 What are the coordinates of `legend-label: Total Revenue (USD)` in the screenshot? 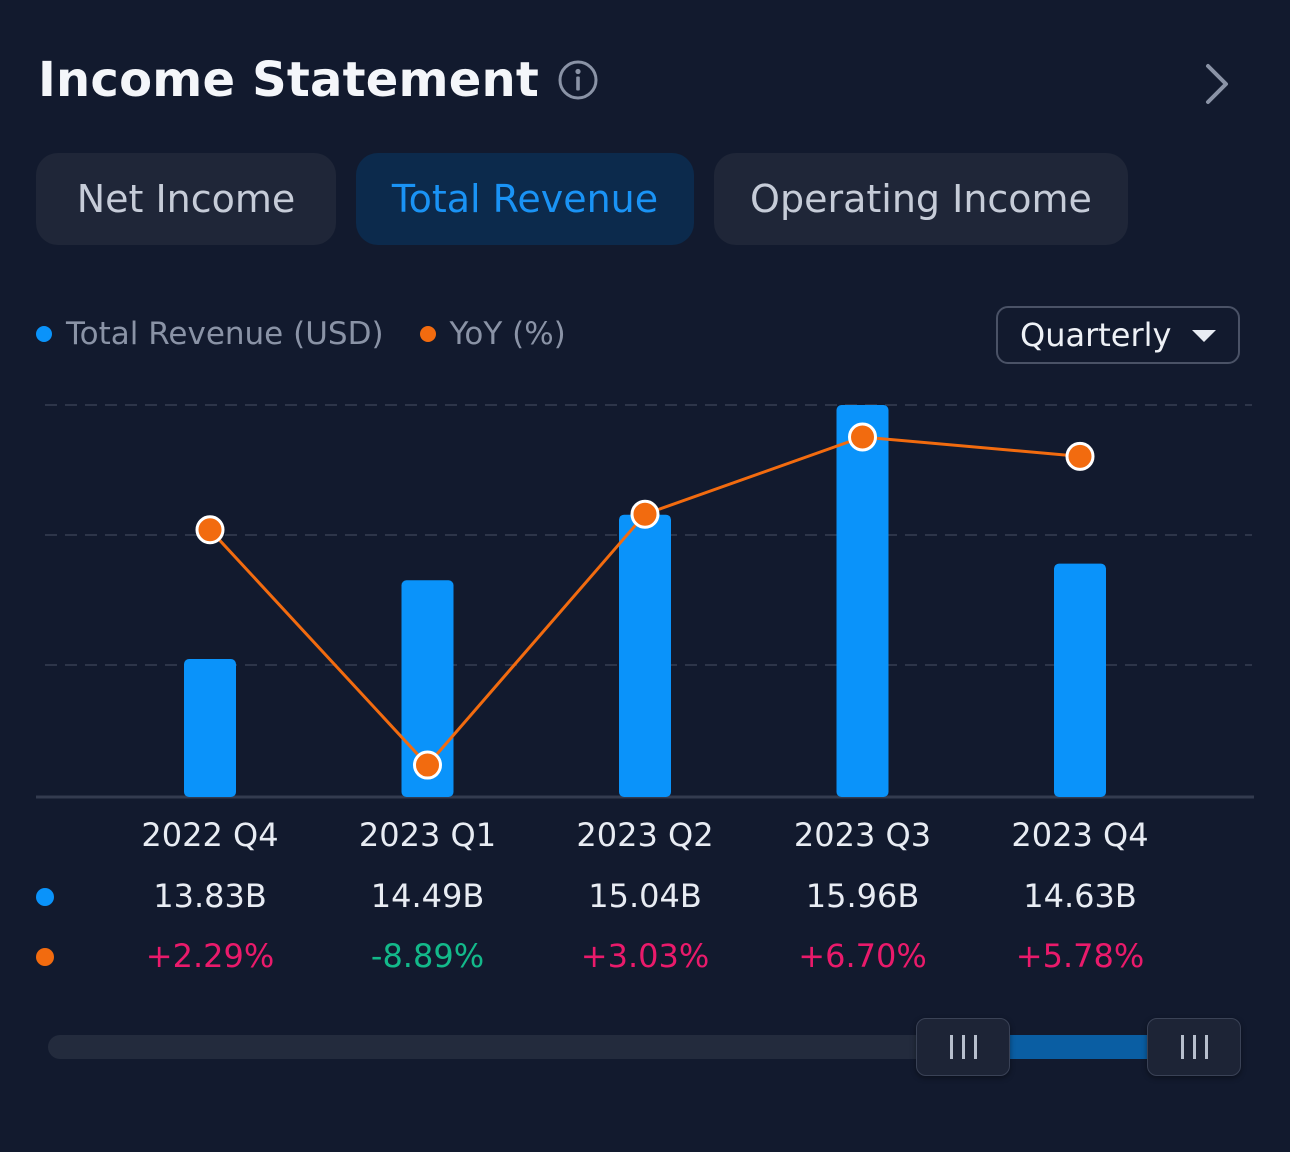 It's located at (225, 334).